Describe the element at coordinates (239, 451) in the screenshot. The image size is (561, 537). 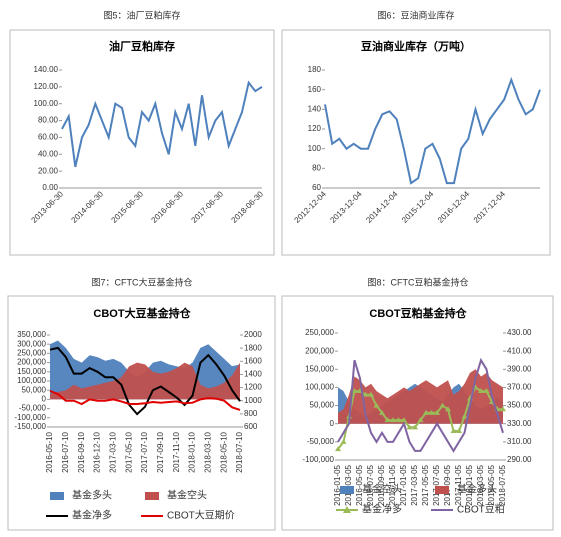
I see `x-tick-label: 2018-07-10` at that location.